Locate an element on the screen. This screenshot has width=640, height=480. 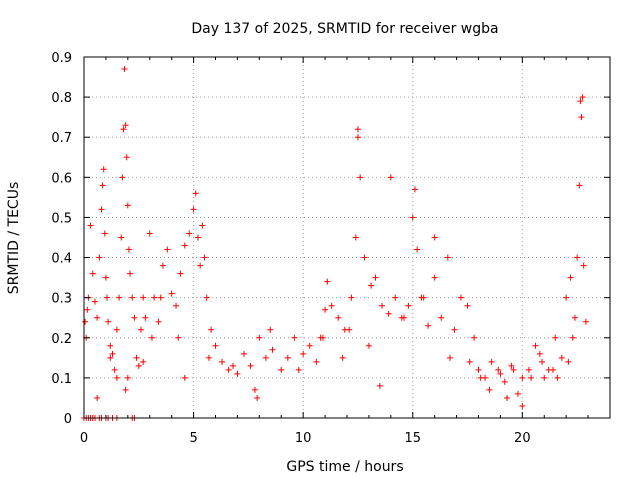
y-tick-label: 0.8 is located at coordinates (61, 98).